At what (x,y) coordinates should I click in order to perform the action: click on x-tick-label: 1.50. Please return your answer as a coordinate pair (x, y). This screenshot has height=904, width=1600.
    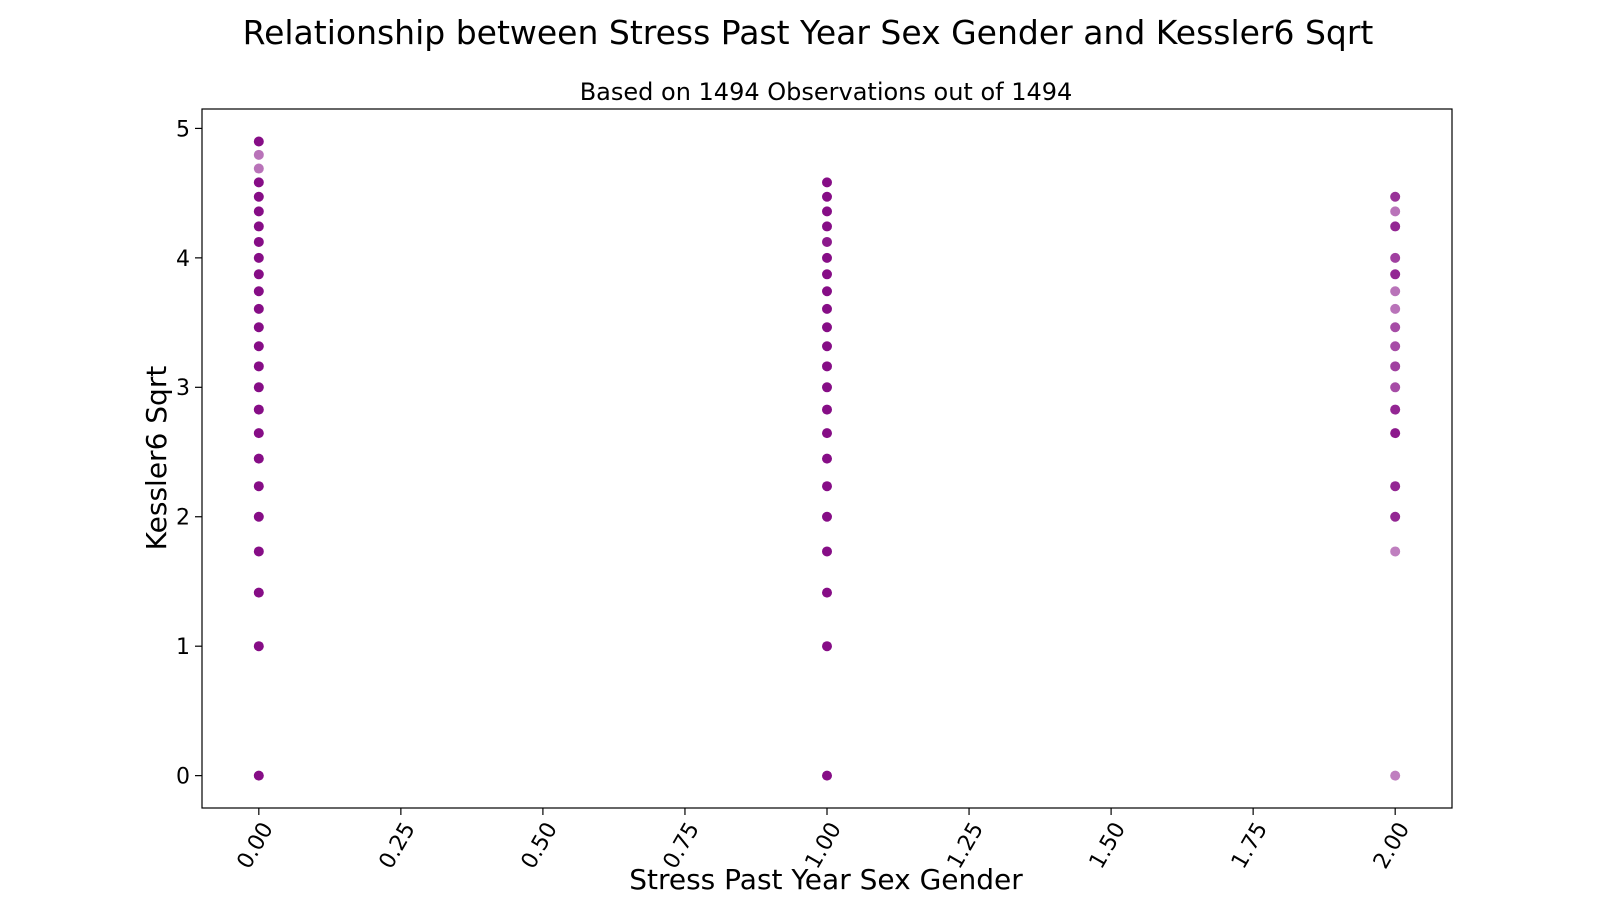
    Looking at the image, I should click on (1108, 845).